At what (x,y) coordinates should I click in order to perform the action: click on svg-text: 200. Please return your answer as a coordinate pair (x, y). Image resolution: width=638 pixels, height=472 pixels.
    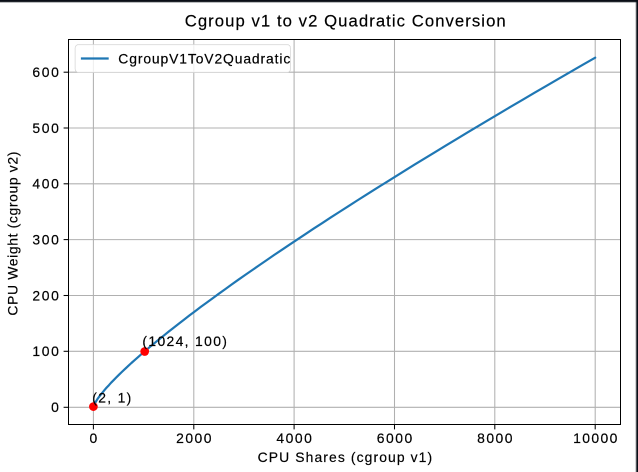
    Looking at the image, I should click on (45, 295).